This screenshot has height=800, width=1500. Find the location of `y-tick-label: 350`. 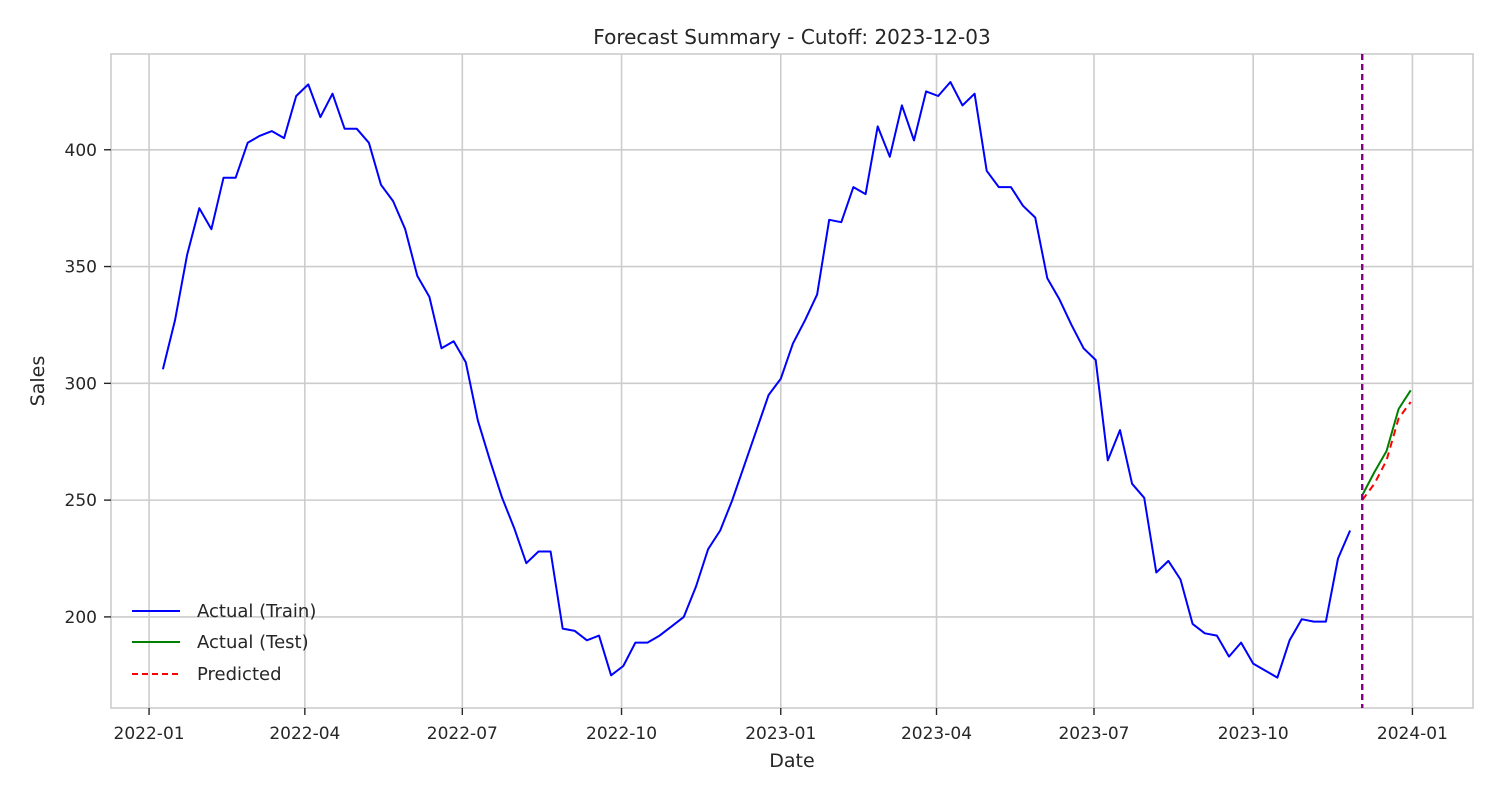

y-tick-label: 350 is located at coordinates (81, 268).